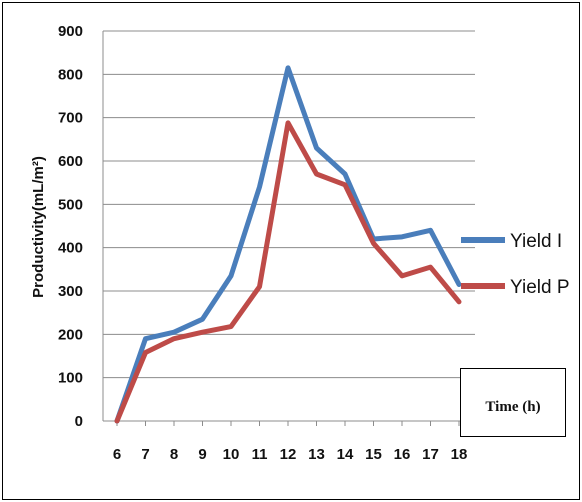  Describe the element at coordinates (231, 454) in the screenshot. I see `x-tick-label: 10` at that location.